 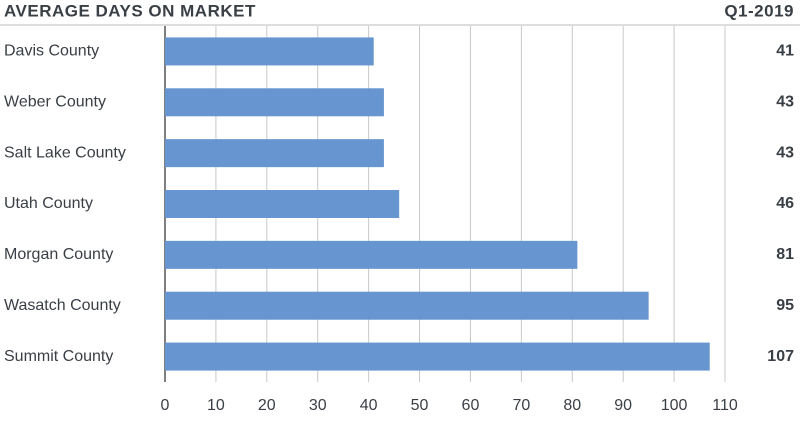 I want to click on value-label: 107, so click(x=780, y=356).